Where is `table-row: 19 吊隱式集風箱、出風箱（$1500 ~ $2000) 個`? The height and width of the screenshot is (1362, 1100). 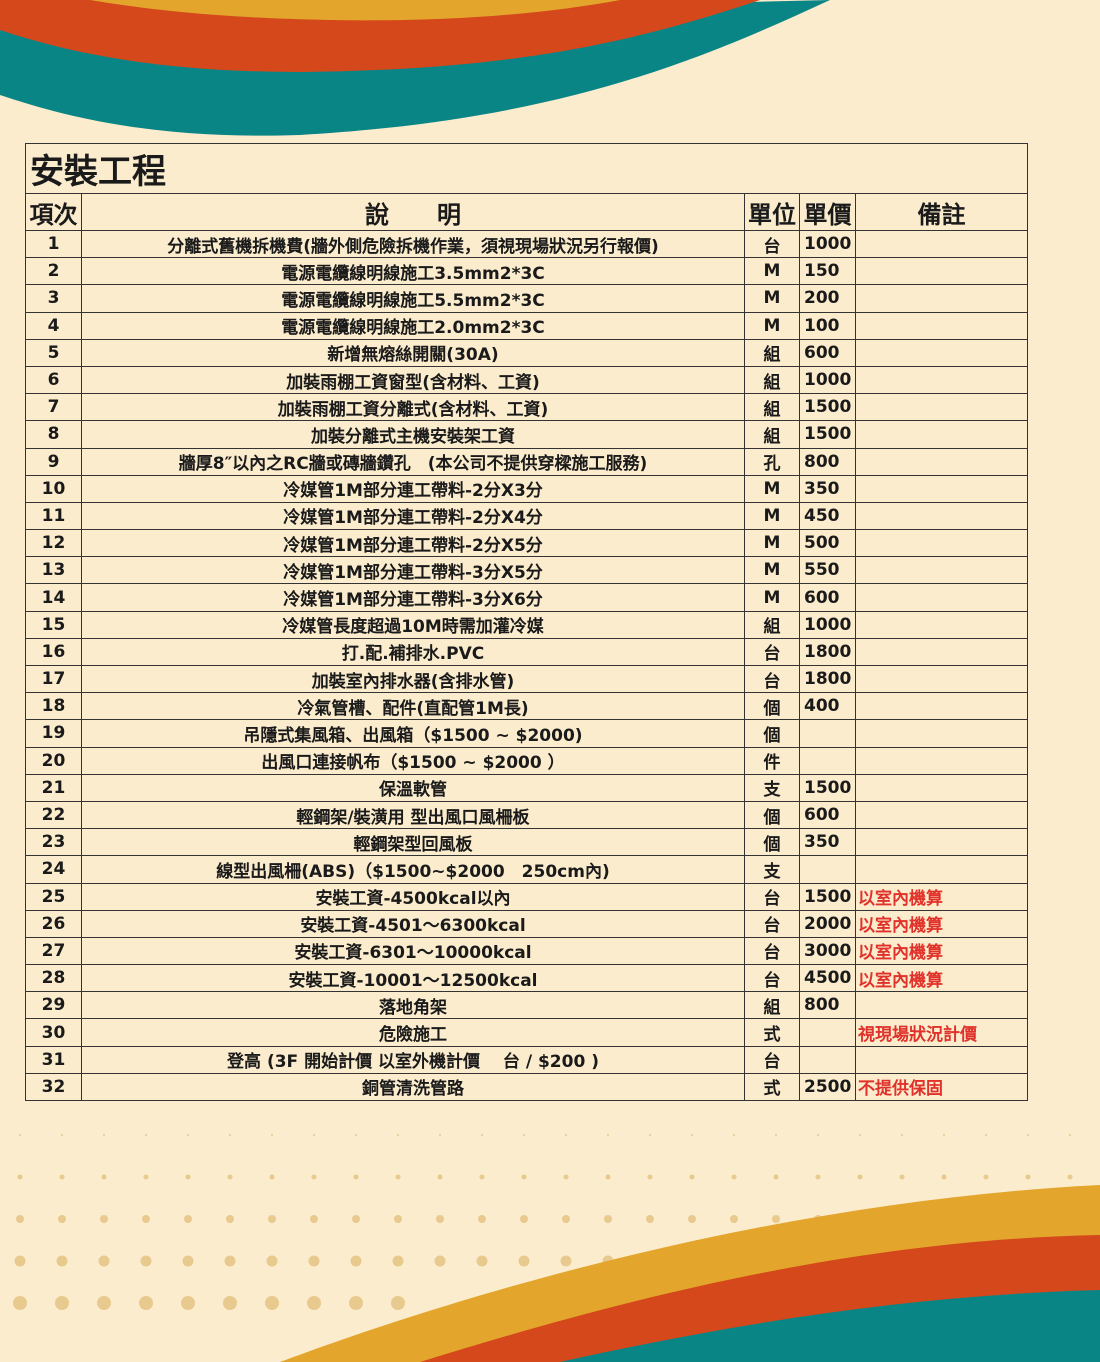
table-row: 19 吊隱式集風箱、出風箱（$1500 ~ $2000) 個 is located at coordinates (526, 733).